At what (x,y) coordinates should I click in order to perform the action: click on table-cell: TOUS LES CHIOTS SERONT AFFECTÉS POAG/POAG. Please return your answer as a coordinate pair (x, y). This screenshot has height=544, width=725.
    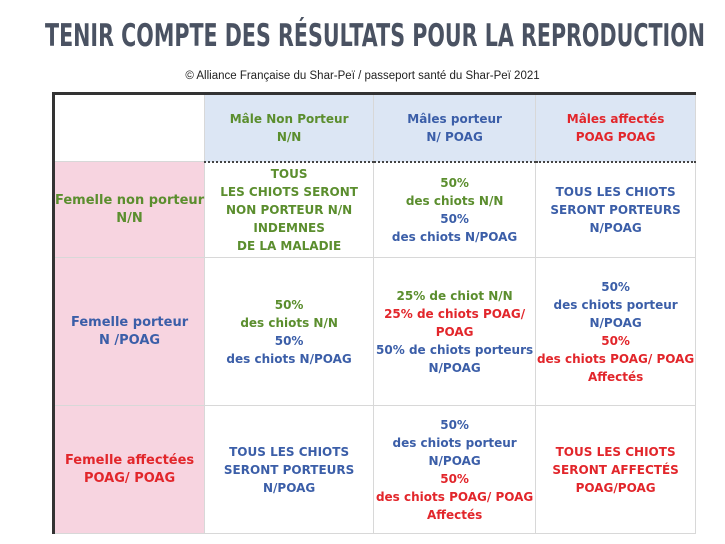
    Looking at the image, I should click on (616, 469).